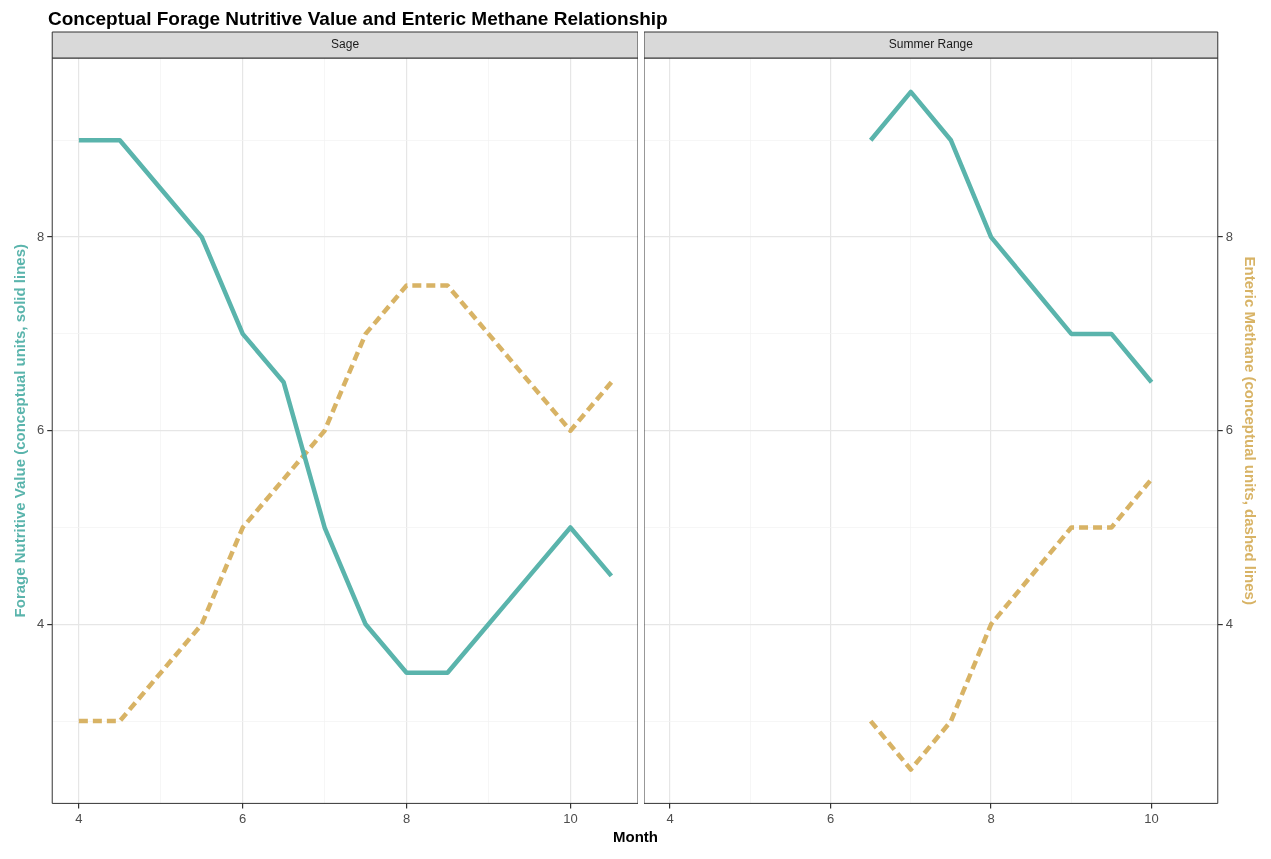 The image size is (1271, 859). Describe the element at coordinates (931, 44) in the screenshot. I see `chart-subtitle: Summer Range` at that location.